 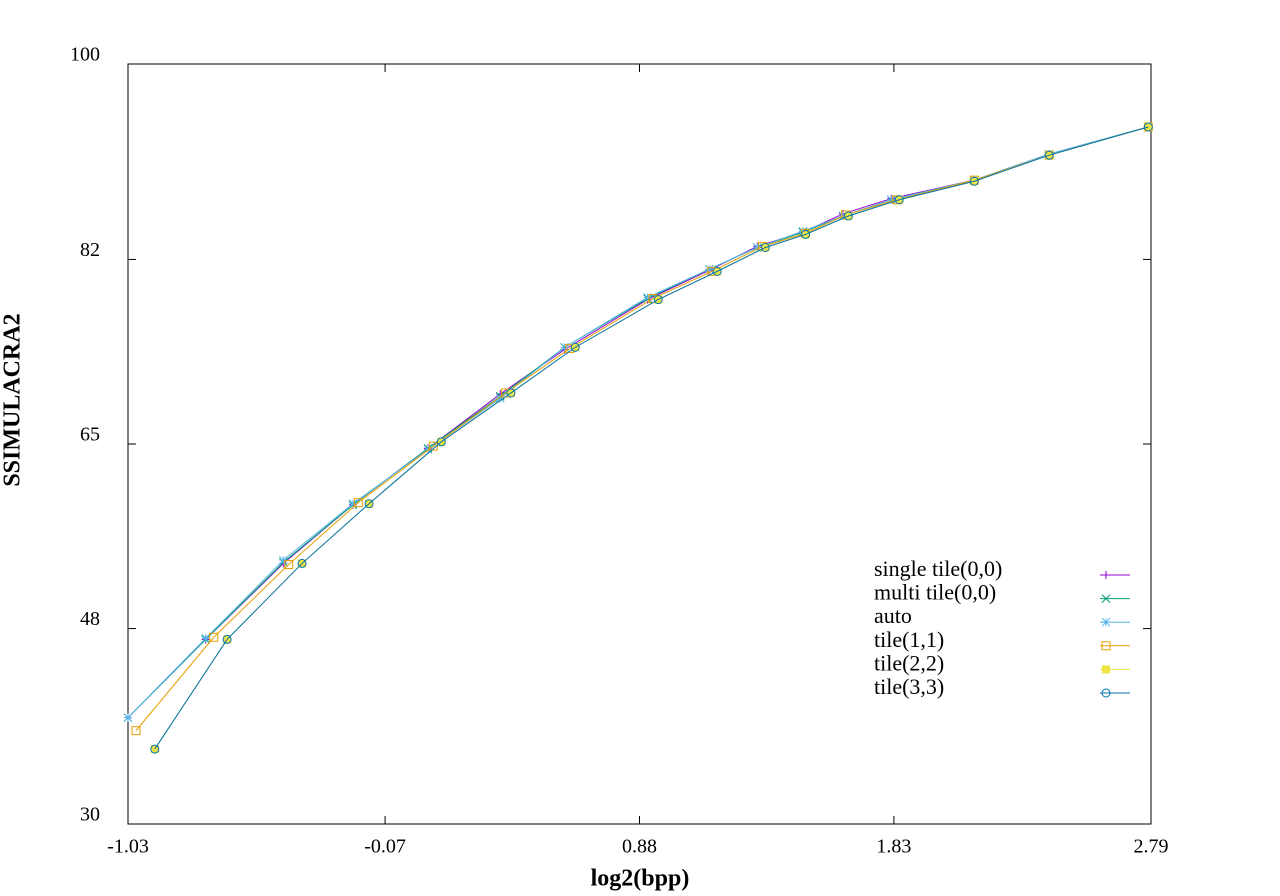 I want to click on x-tick-label: 2.79, so click(x=1151, y=847).